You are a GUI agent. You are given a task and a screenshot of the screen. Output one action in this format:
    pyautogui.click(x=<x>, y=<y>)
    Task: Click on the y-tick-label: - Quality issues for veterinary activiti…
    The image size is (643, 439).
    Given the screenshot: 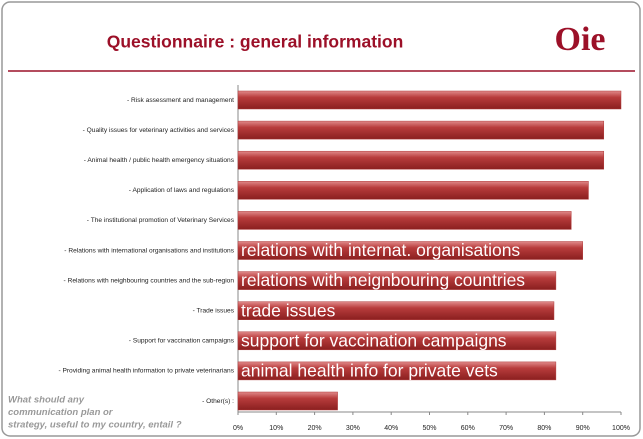 What is the action you would take?
    pyautogui.click(x=159, y=130)
    